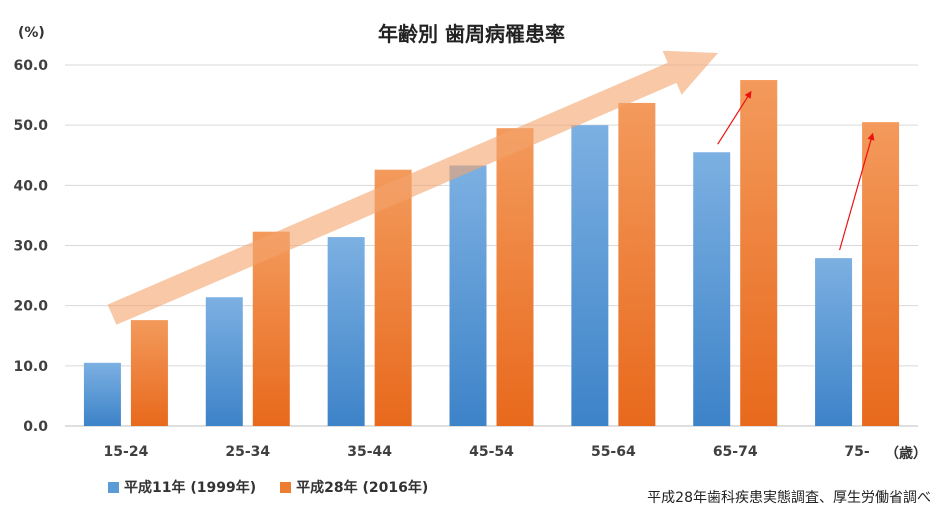  Describe the element at coordinates (35, 427) in the screenshot. I see `y-tick-label: 0.0` at that location.